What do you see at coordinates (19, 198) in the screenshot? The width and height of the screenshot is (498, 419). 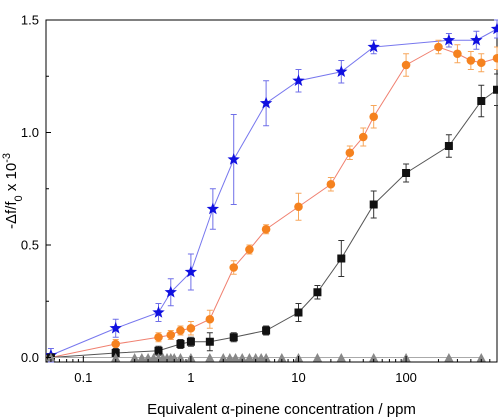 I see `y-axis-title-sub: 0` at bounding box center [19, 198].